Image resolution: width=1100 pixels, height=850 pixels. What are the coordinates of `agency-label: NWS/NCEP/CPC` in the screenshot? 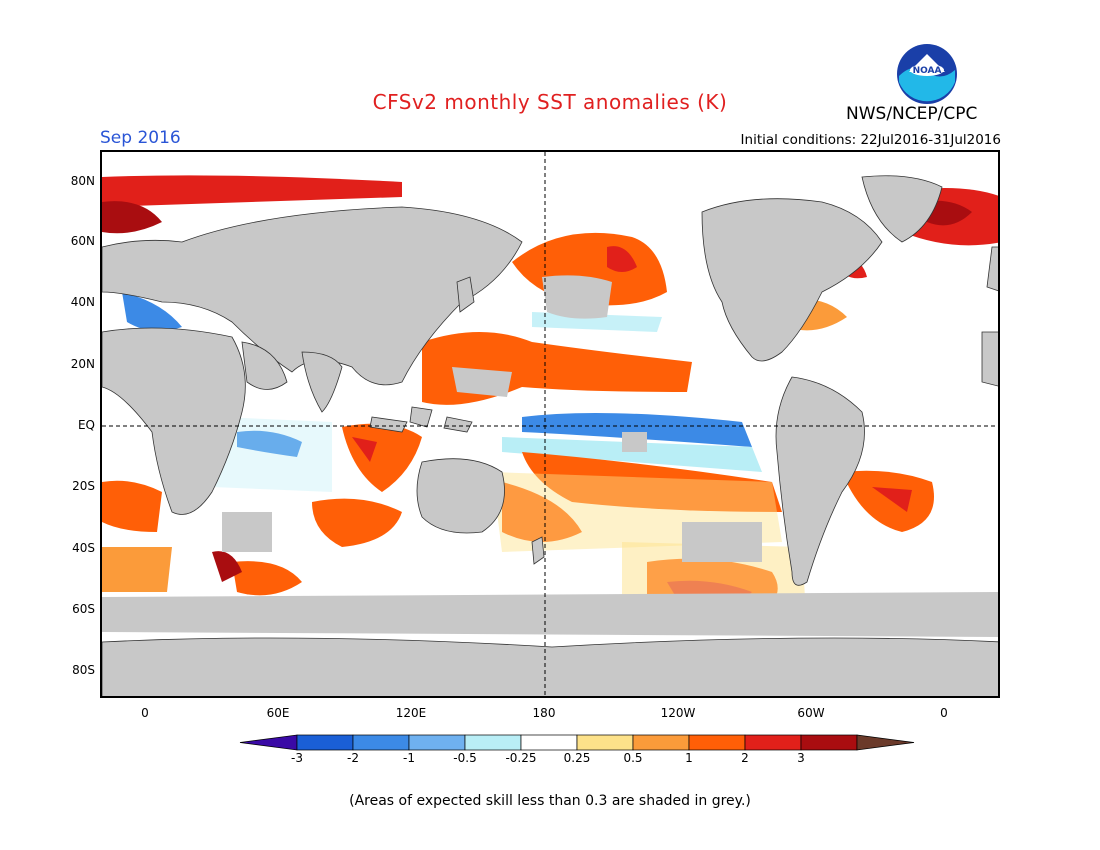 It's located at (912, 114).